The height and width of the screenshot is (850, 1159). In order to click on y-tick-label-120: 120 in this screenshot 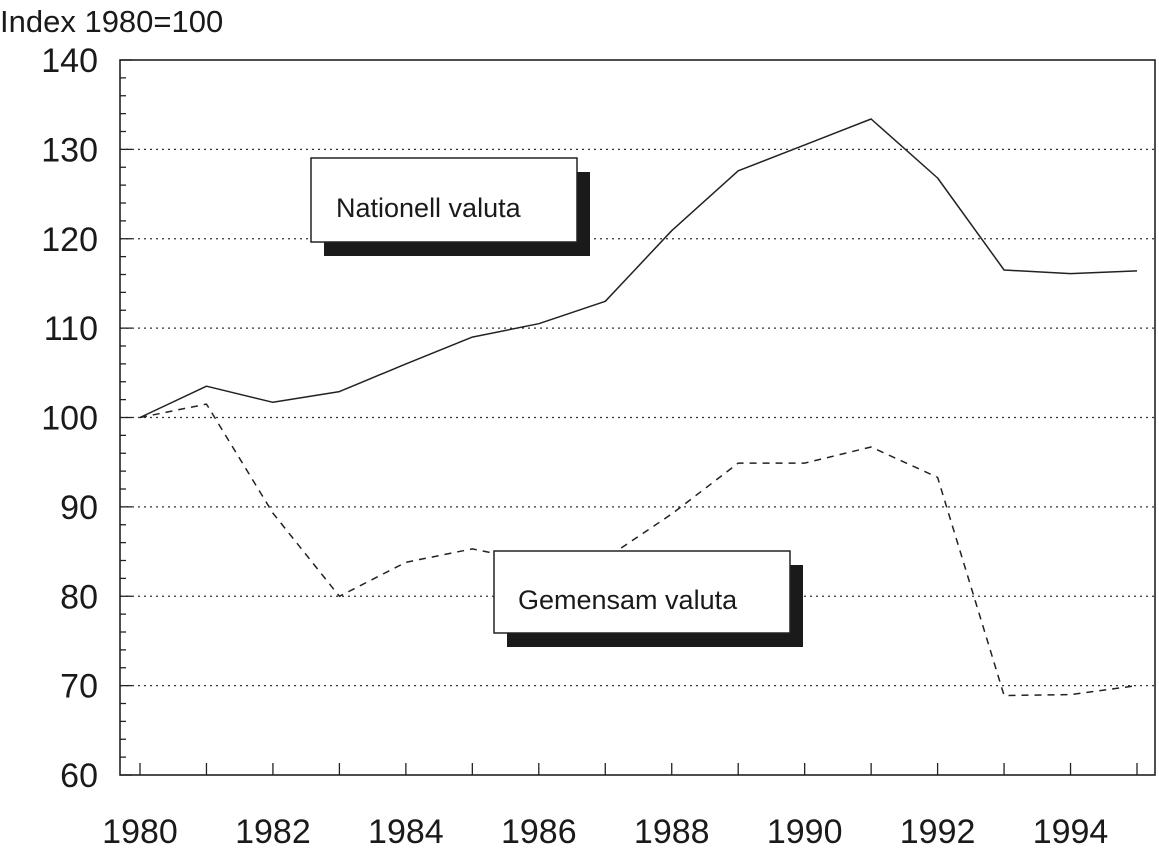, I will do `click(69, 240)`.